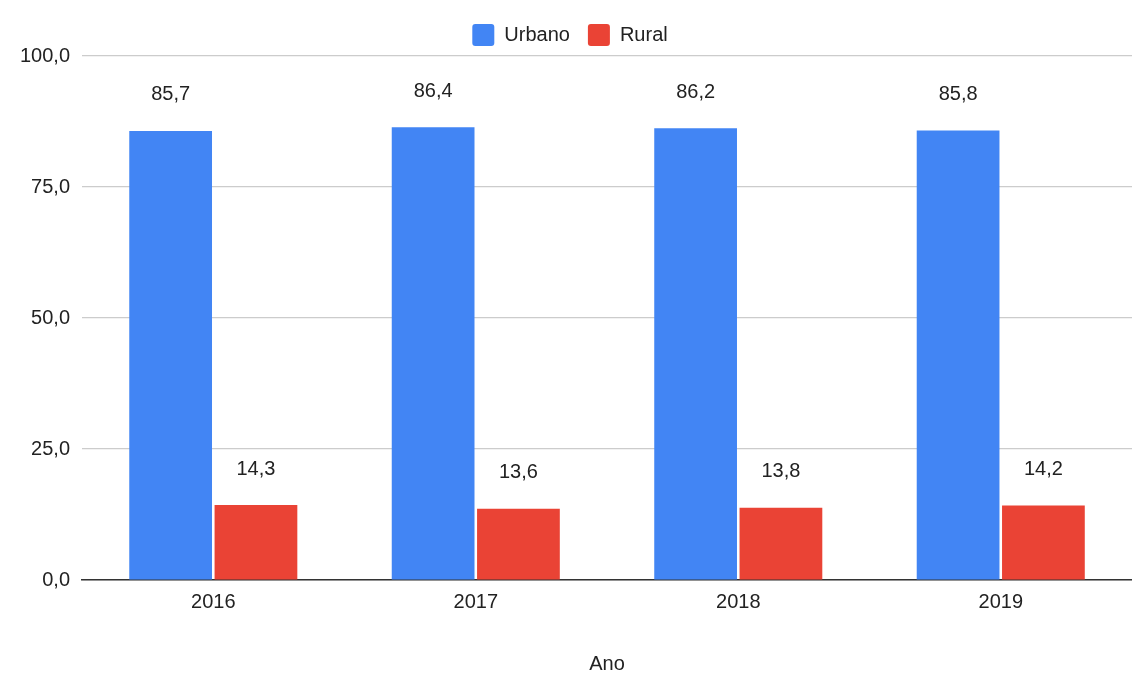 The width and height of the screenshot is (1132, 686). What do you see at coordinates (476, 600) in the screenshot?
I see `x-tick-label: 2017` at bounding box center [476, 600].